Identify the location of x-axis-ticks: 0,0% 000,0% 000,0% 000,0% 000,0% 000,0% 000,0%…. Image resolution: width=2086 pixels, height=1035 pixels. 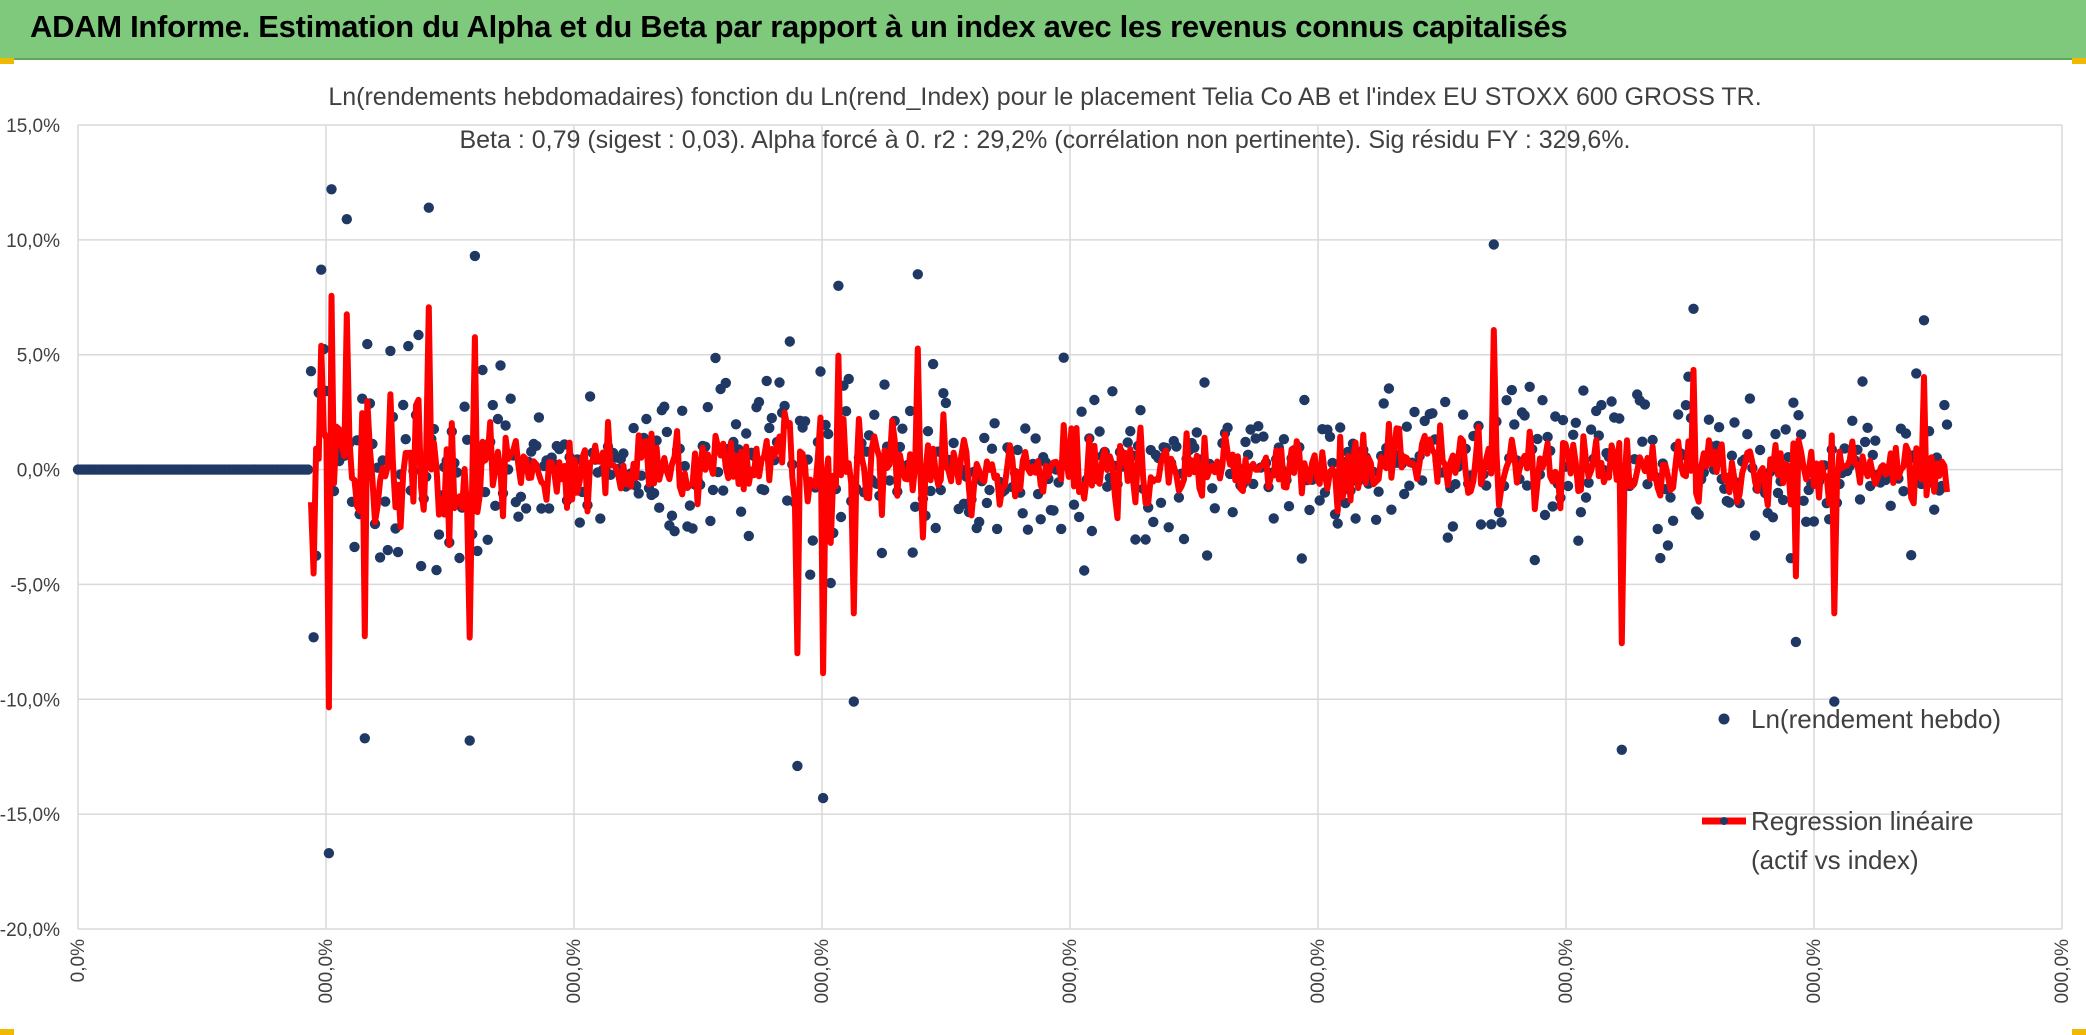
(1070, 971).